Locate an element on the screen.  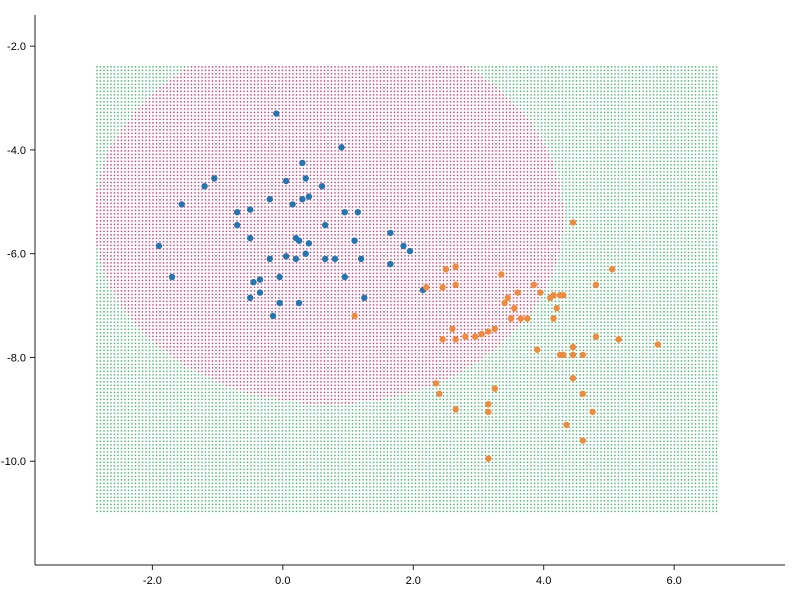
grid-dot-2081 is located at coordinates (153, 182).